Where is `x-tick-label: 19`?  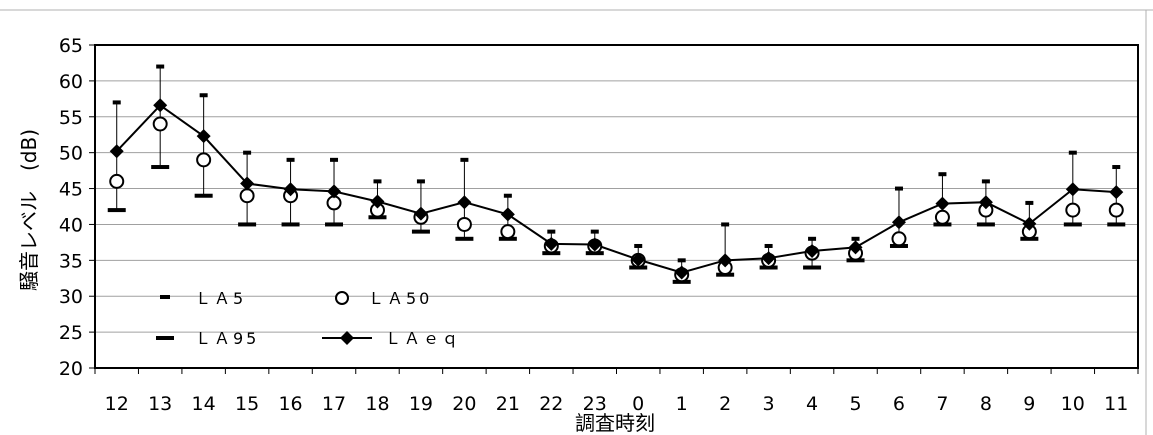
x-tick-label: 19 is located at coordinates (421, 404).